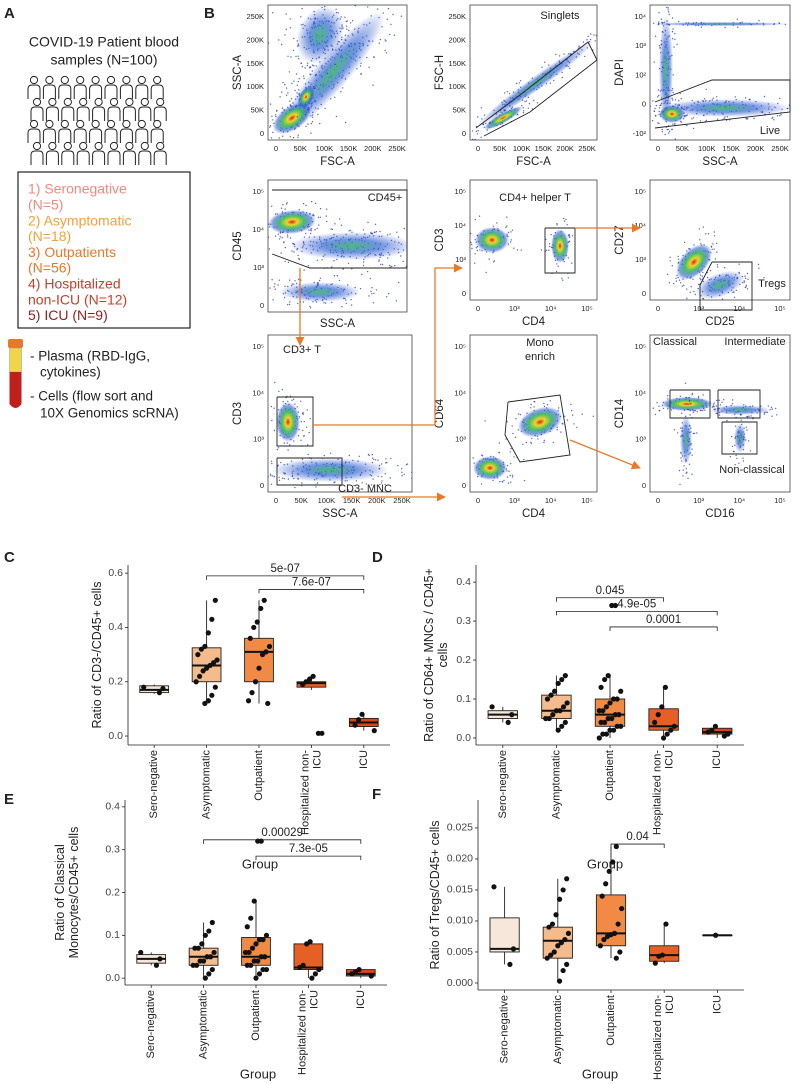  I want to click on x-tick-label-box: Asymptomatic, so click(207, 784).